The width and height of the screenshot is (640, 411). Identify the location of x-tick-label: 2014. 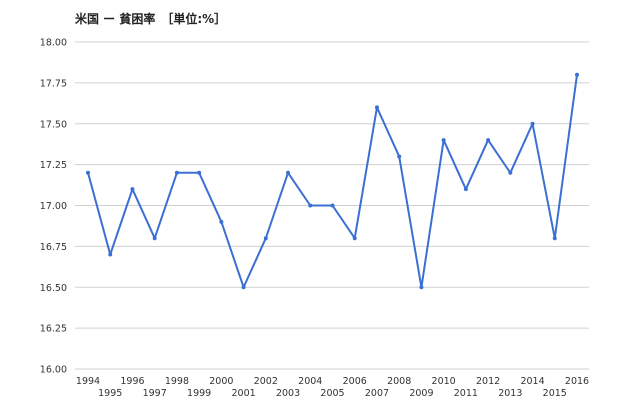
(532, 381).